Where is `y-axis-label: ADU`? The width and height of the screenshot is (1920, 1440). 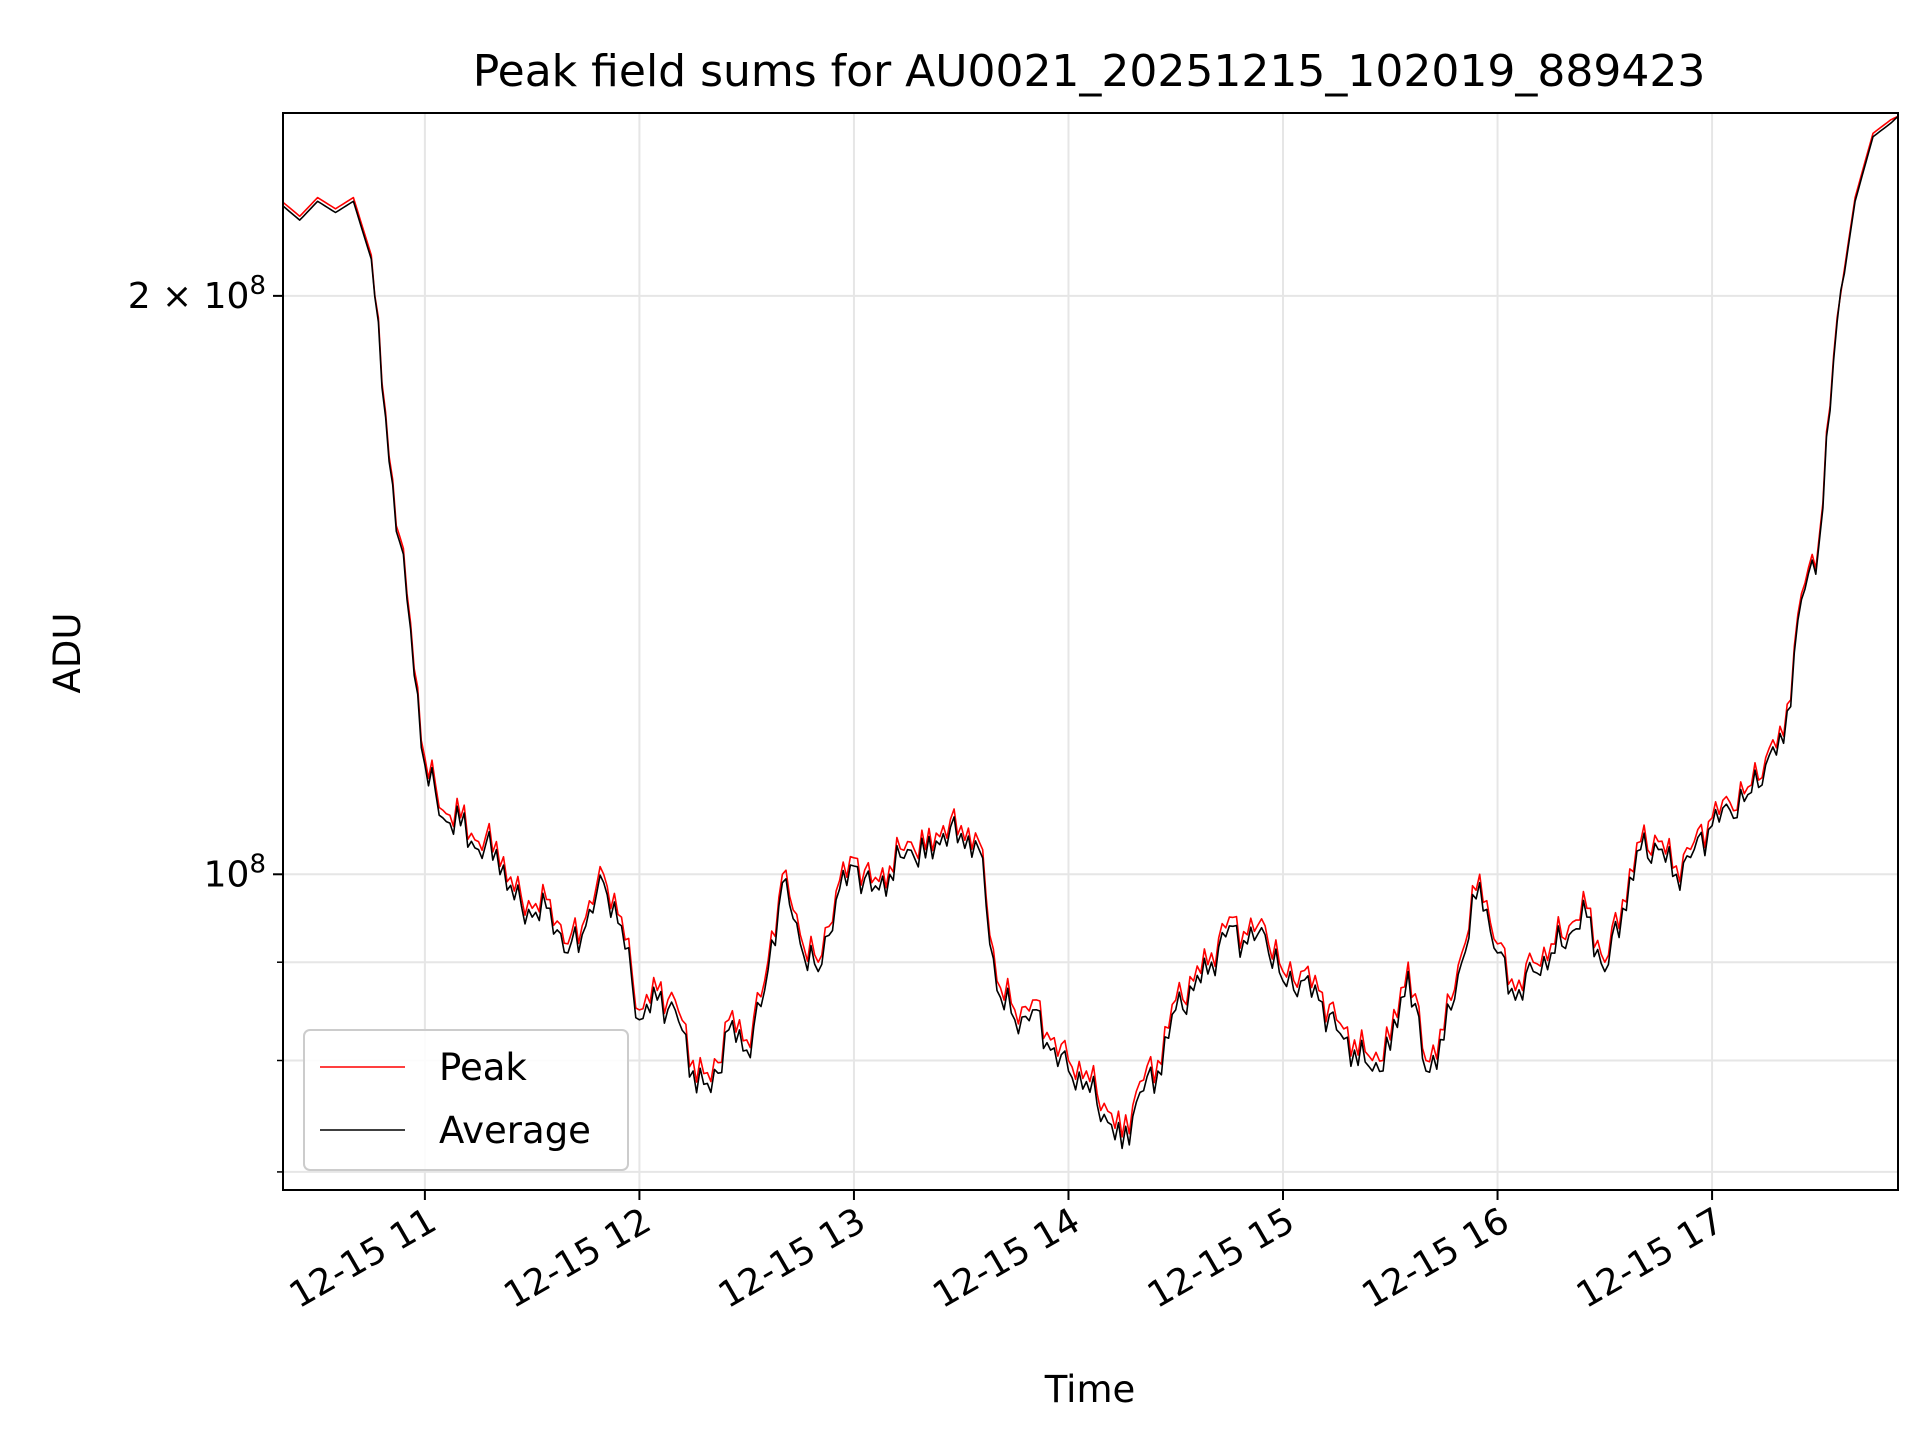
y-axis-label: ADU is located at coordinates (67, 653).